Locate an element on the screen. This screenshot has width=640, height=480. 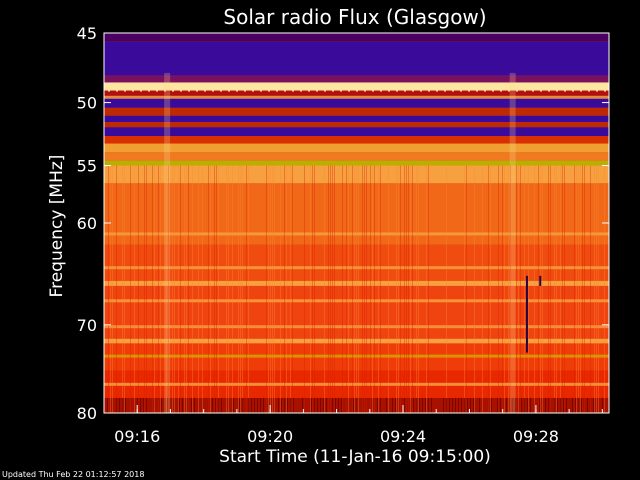
burst-spike is located at coordinates (540, 280).